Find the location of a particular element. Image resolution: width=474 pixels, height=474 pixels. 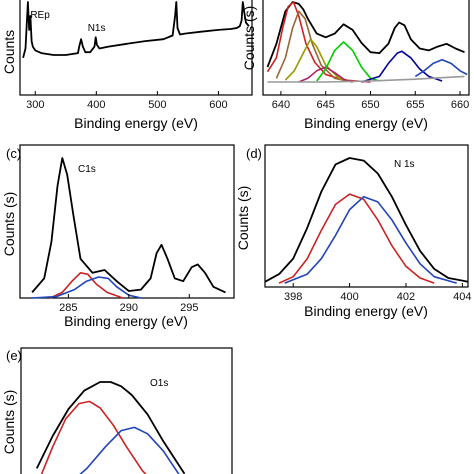

x-tick-label: 650 is located at coordinates (370, 105).